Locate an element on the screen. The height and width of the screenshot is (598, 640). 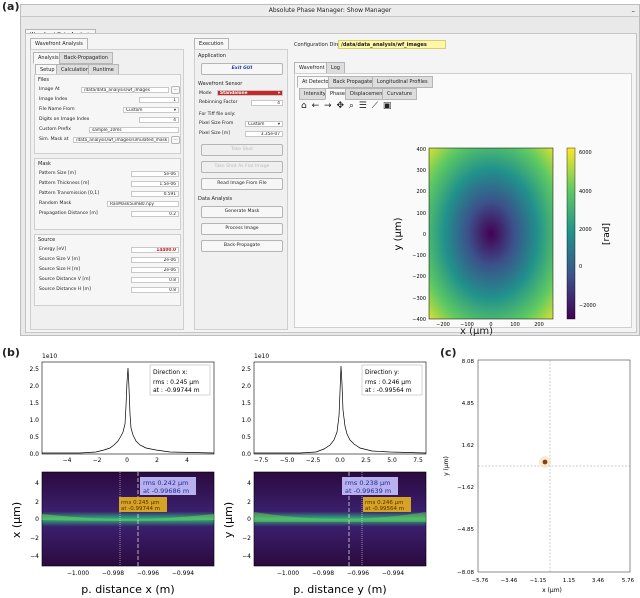
tab-back-propagation: Back-Propagation is located at coordinates (86, 58).